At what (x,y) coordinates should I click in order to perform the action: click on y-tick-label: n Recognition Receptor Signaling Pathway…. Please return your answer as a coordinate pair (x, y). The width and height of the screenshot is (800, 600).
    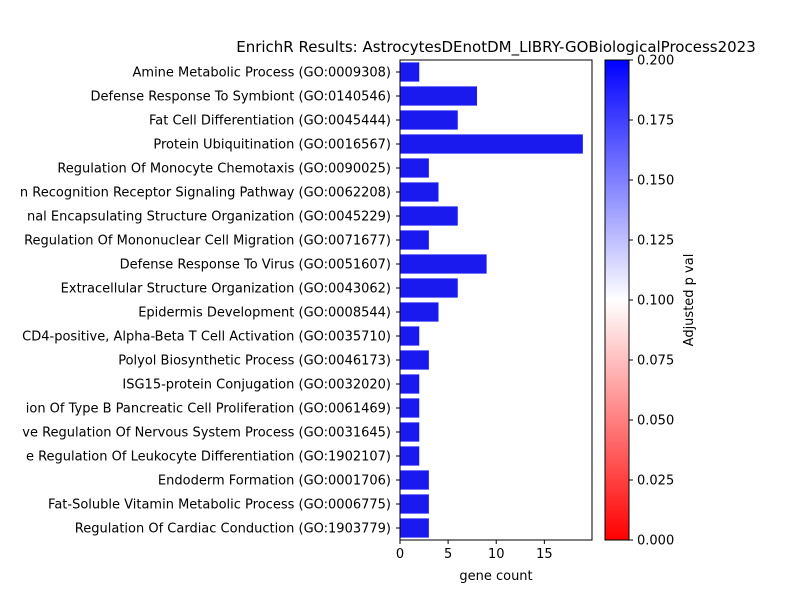
    Looking at the image, I should click on (205, 193).